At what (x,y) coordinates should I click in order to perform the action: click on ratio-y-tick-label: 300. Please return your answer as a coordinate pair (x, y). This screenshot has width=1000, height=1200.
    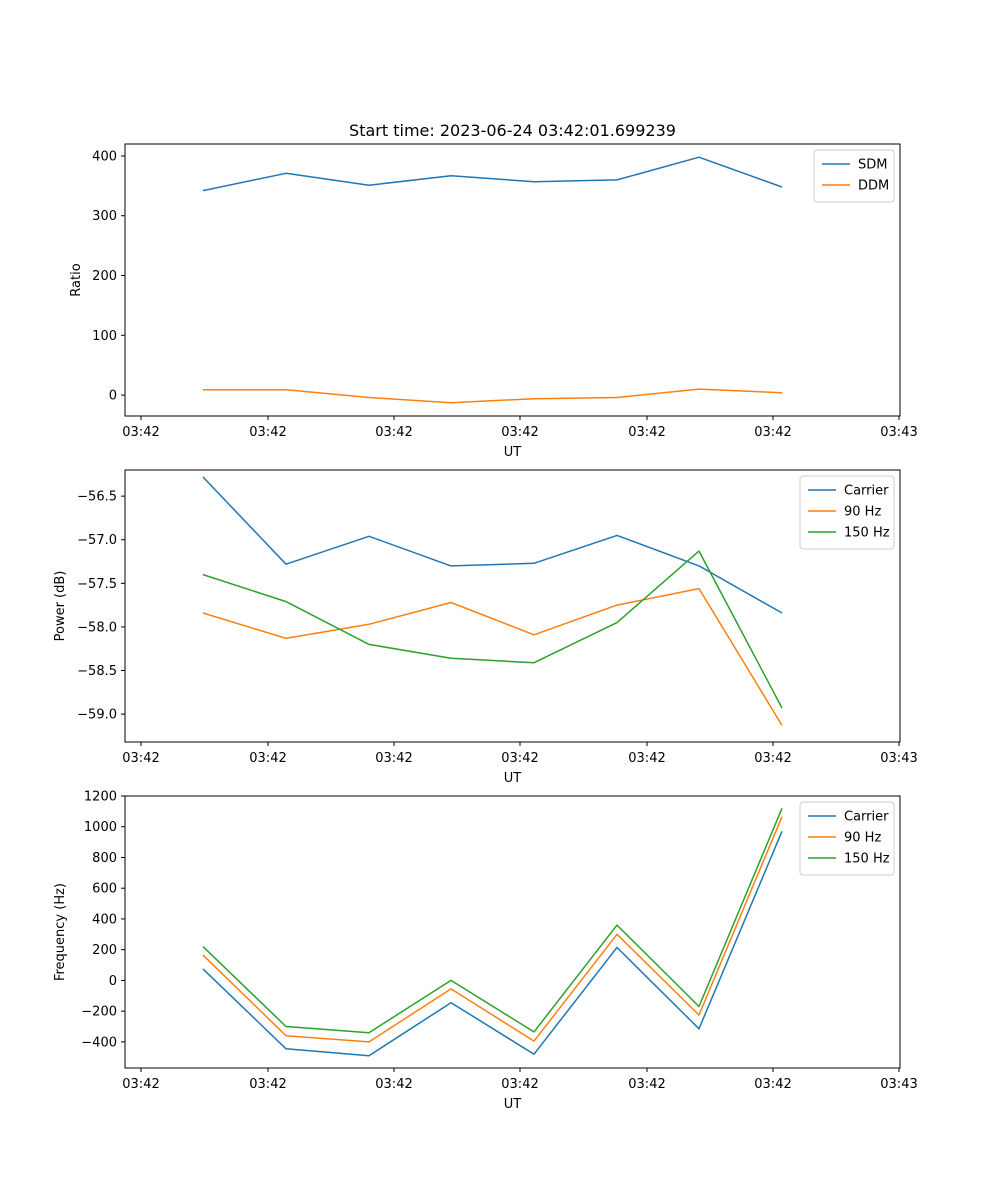
    Looking at the image, I should click on (104, 216).